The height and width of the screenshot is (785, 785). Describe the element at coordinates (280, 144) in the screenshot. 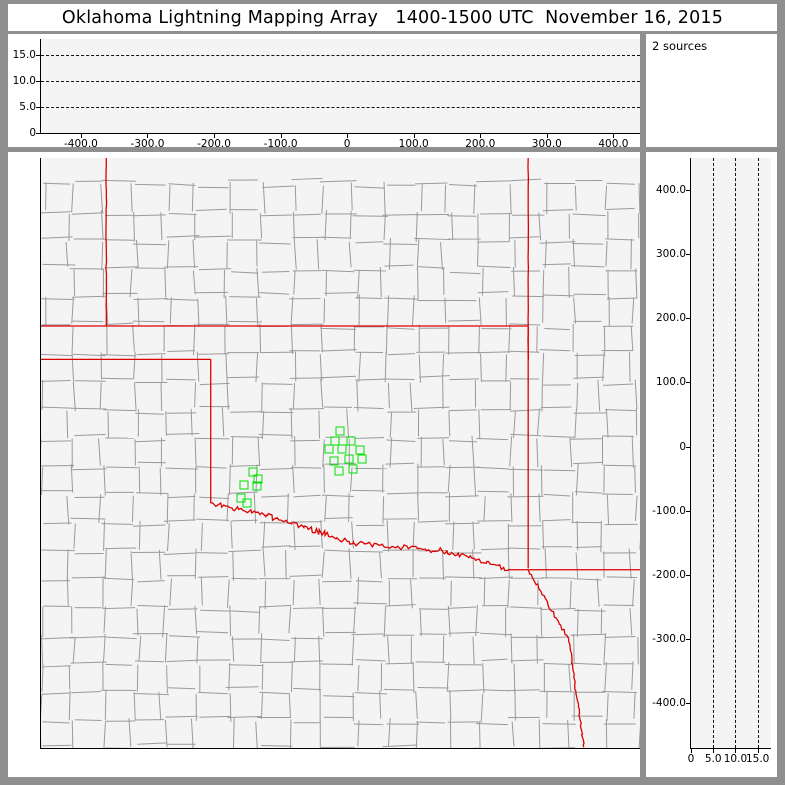

I see `x-tick-label: -100.0` at that location.